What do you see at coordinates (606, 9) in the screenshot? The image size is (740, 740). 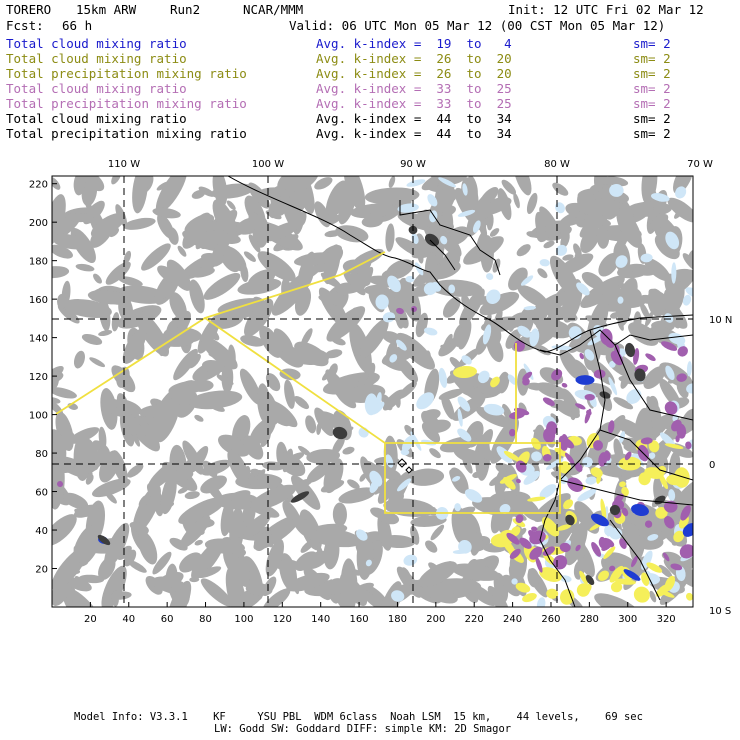 I see `init-time: Init: 12 UTC Fri 02 Mar 12` at bounding box center [606, 9].